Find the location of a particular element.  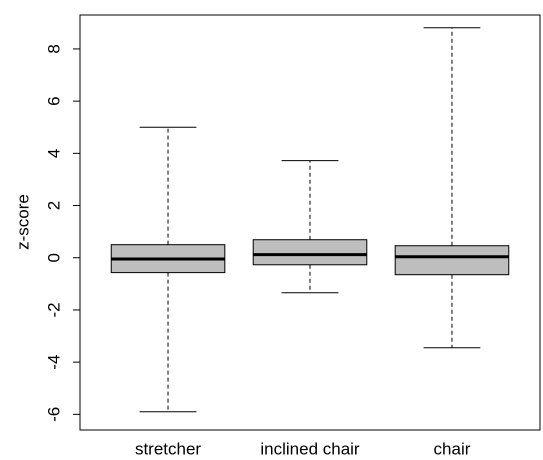

y-axis-title: z-score is located at coordinates (22, 222).